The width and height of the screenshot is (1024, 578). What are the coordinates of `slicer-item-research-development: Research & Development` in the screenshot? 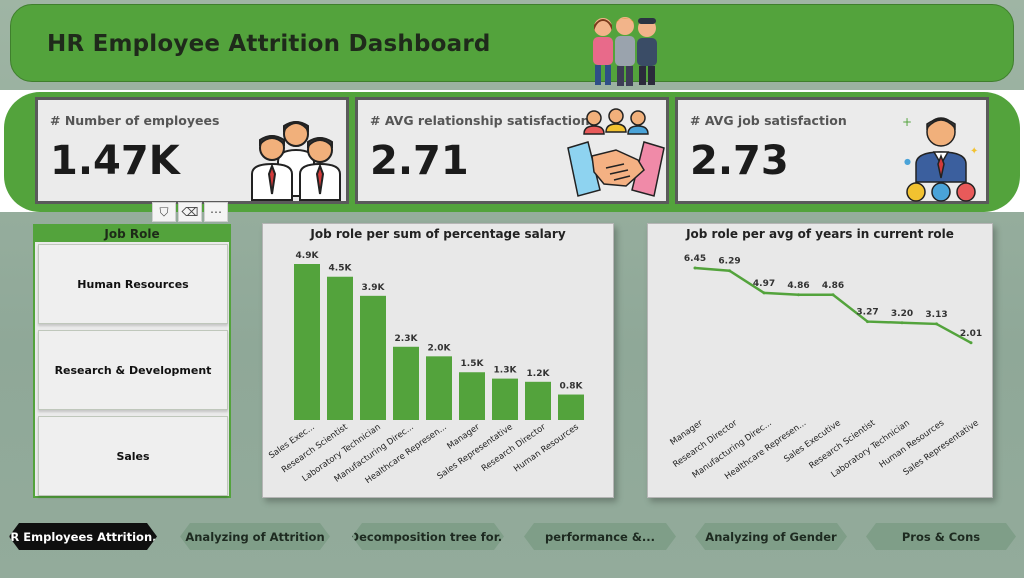 It's located at (133, 370).